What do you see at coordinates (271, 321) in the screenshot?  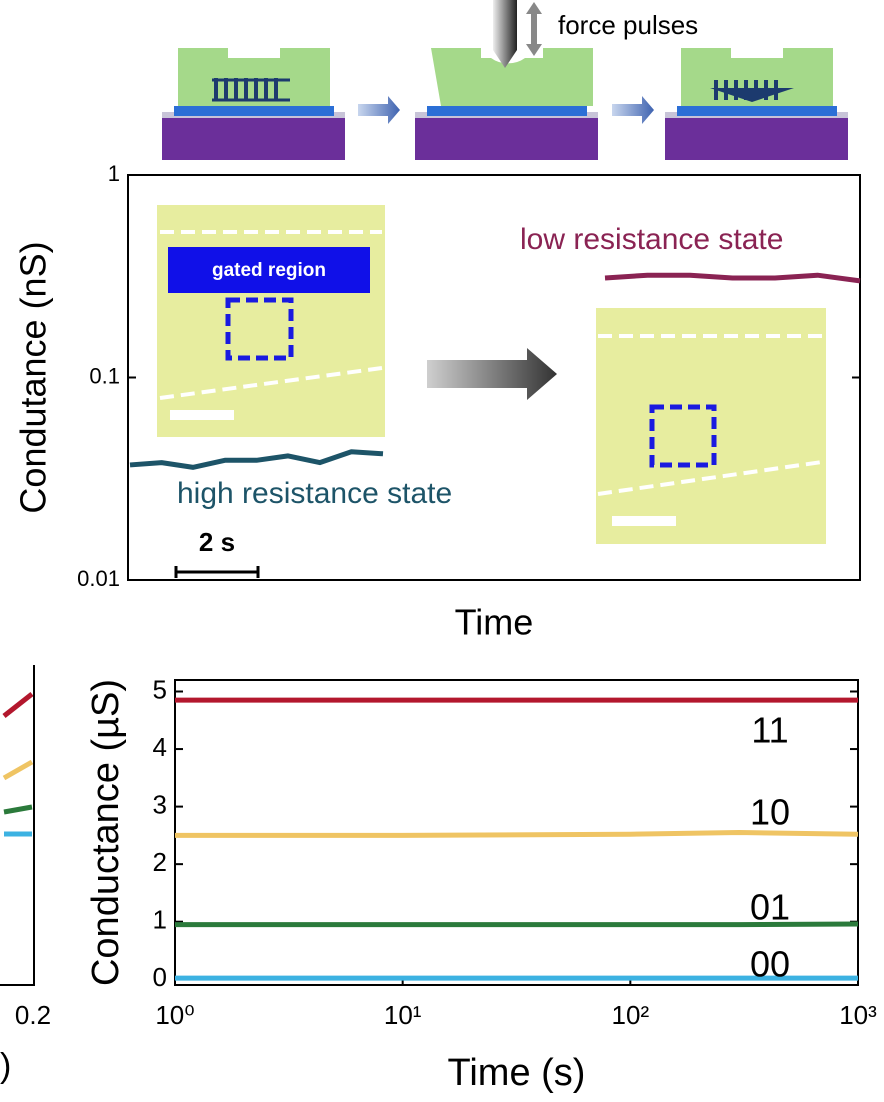 I see `inset-left` at bounding box center [271, 321].